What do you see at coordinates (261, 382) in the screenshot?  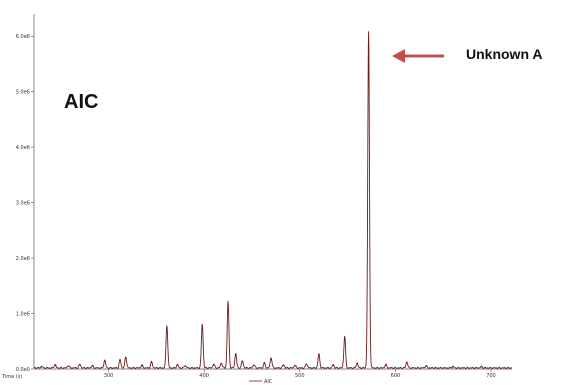 I see `legend: AIC` at bounding box center [261, 382].